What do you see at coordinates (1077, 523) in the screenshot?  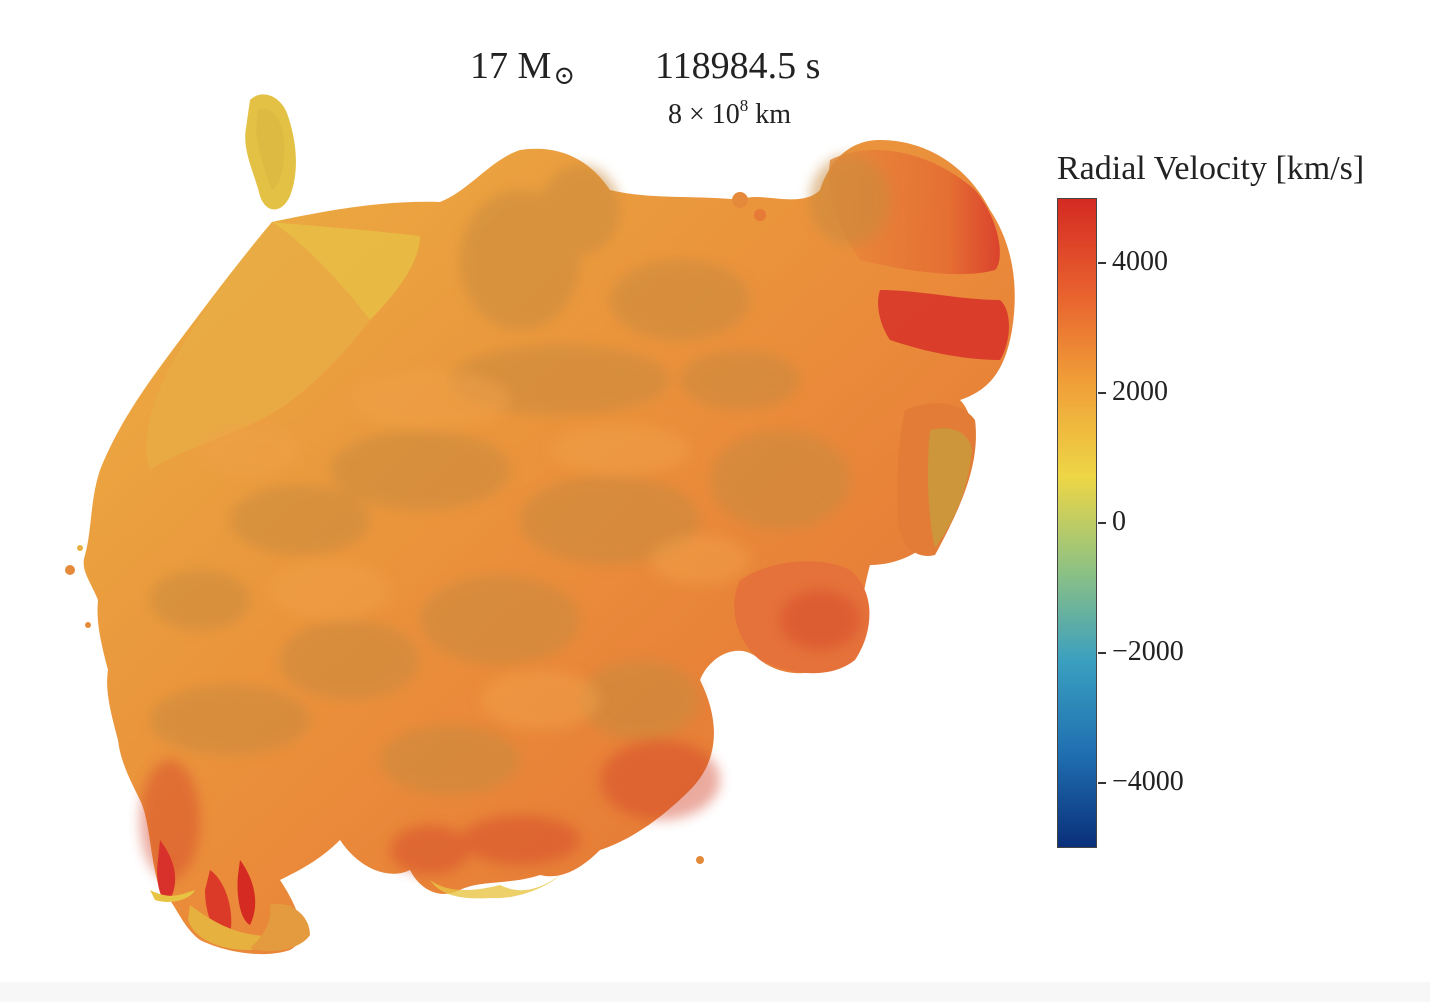 I see `colorbar` at bounding box center [1077, 523].